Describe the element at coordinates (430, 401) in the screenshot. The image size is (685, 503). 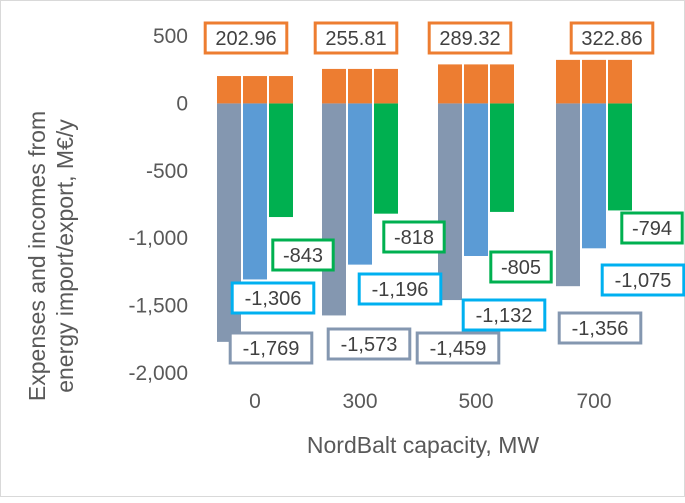
I see `x-axis-ticks: 0 300 500 700` at that location.